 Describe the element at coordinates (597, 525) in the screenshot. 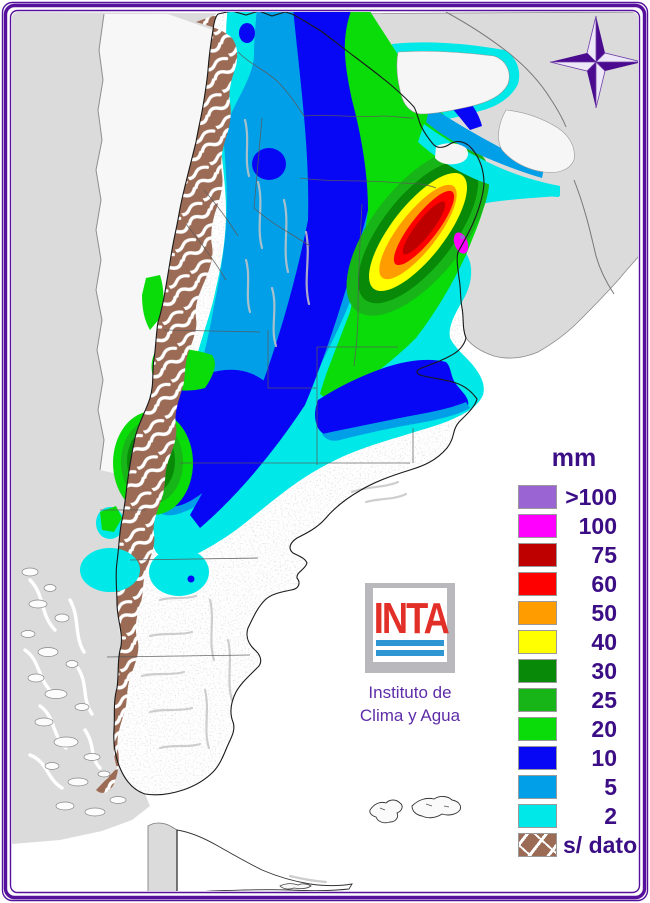

I see `legend-label: 100` at that location.